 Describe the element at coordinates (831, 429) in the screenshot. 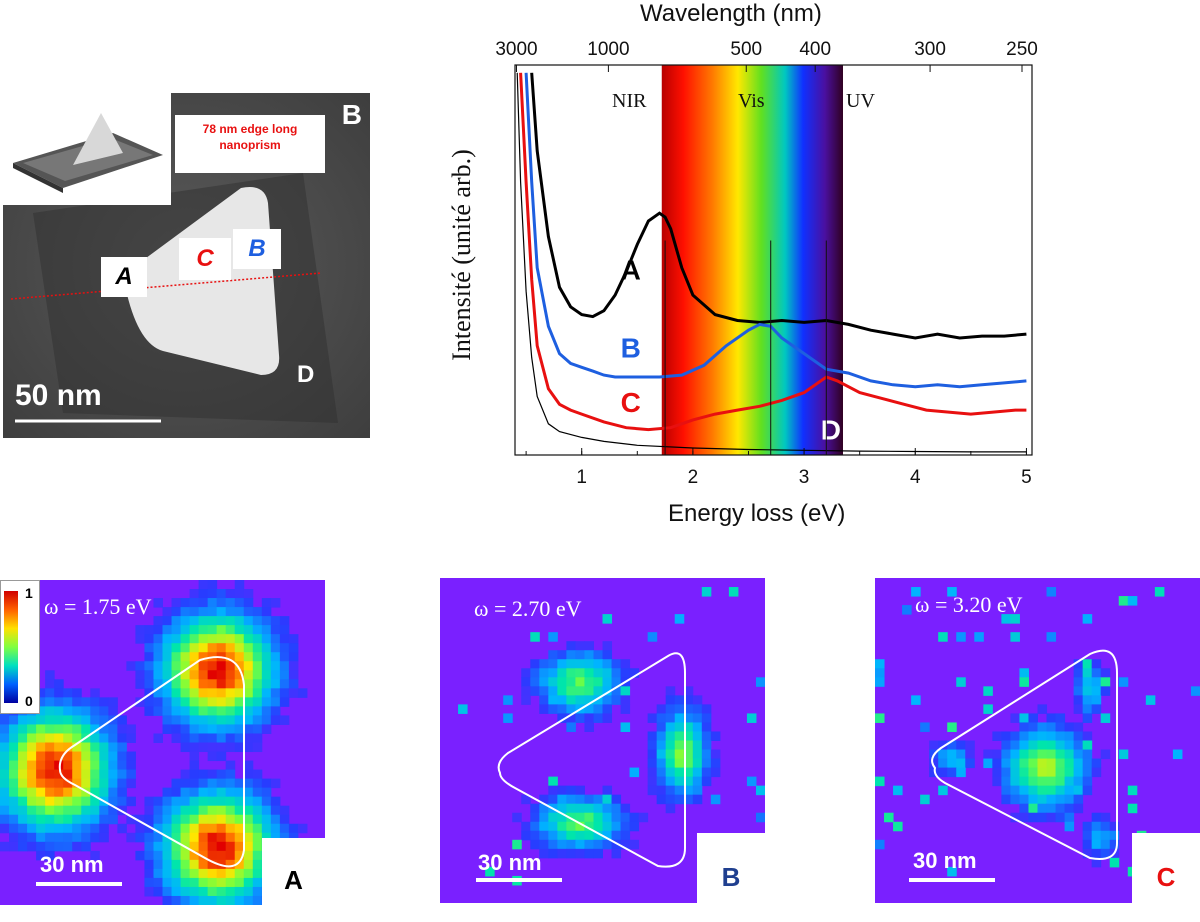

I see `series-label-d: D` at that location.